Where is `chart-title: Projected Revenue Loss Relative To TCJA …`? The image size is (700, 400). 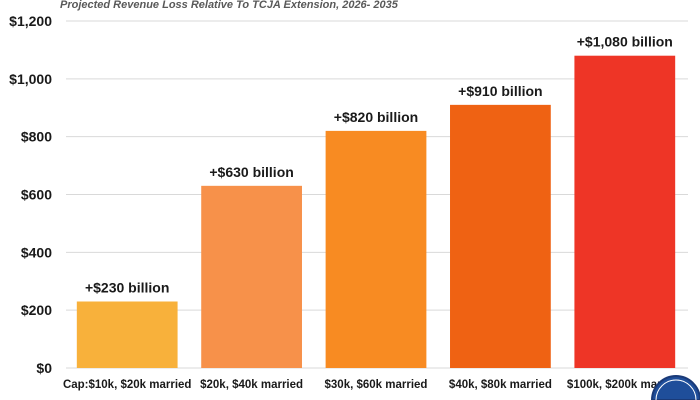 chart-title: Projected Revenue Loss Relative To TCJA … is located at coordinates (229, 5).